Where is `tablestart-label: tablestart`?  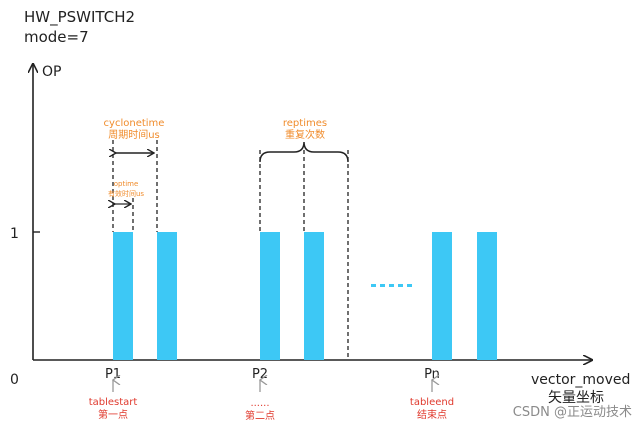
tablestart-label: tablestart is located at coordinates (113, 402).